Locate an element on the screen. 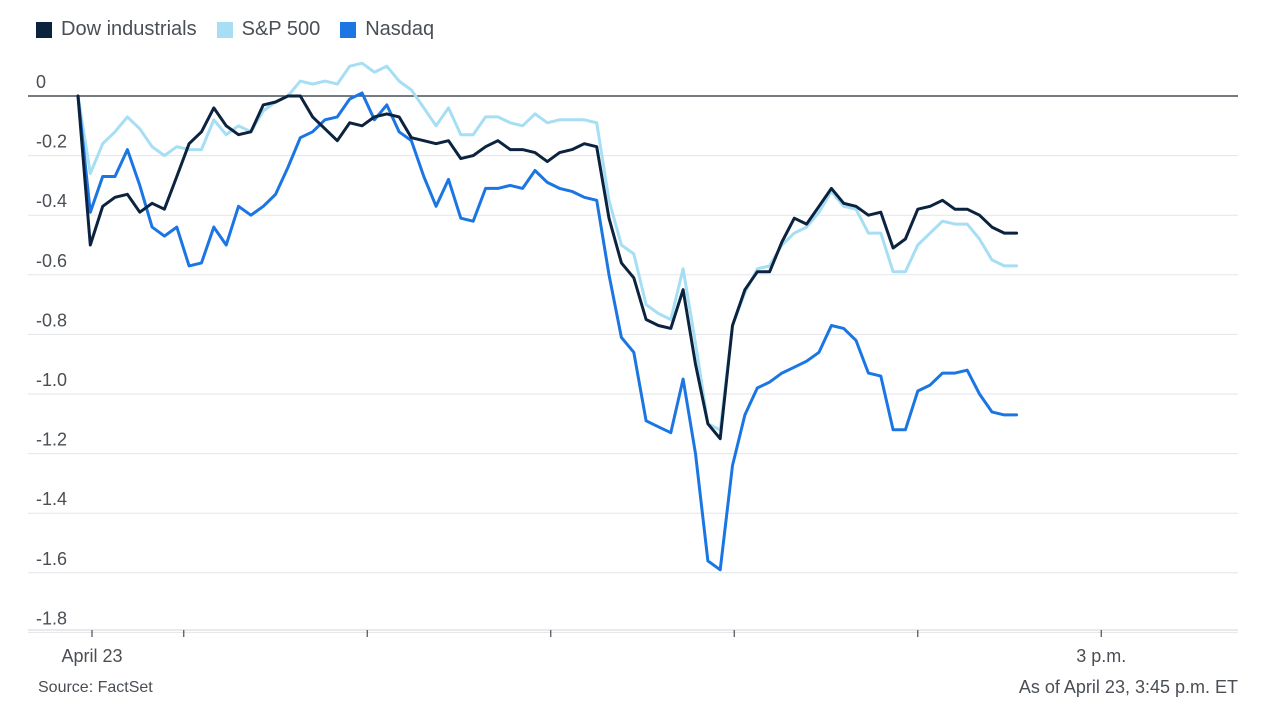 The height and width of the screenshot is (720, 1280). y-tick-label: -1.2 is located at coordinates (51, 440).